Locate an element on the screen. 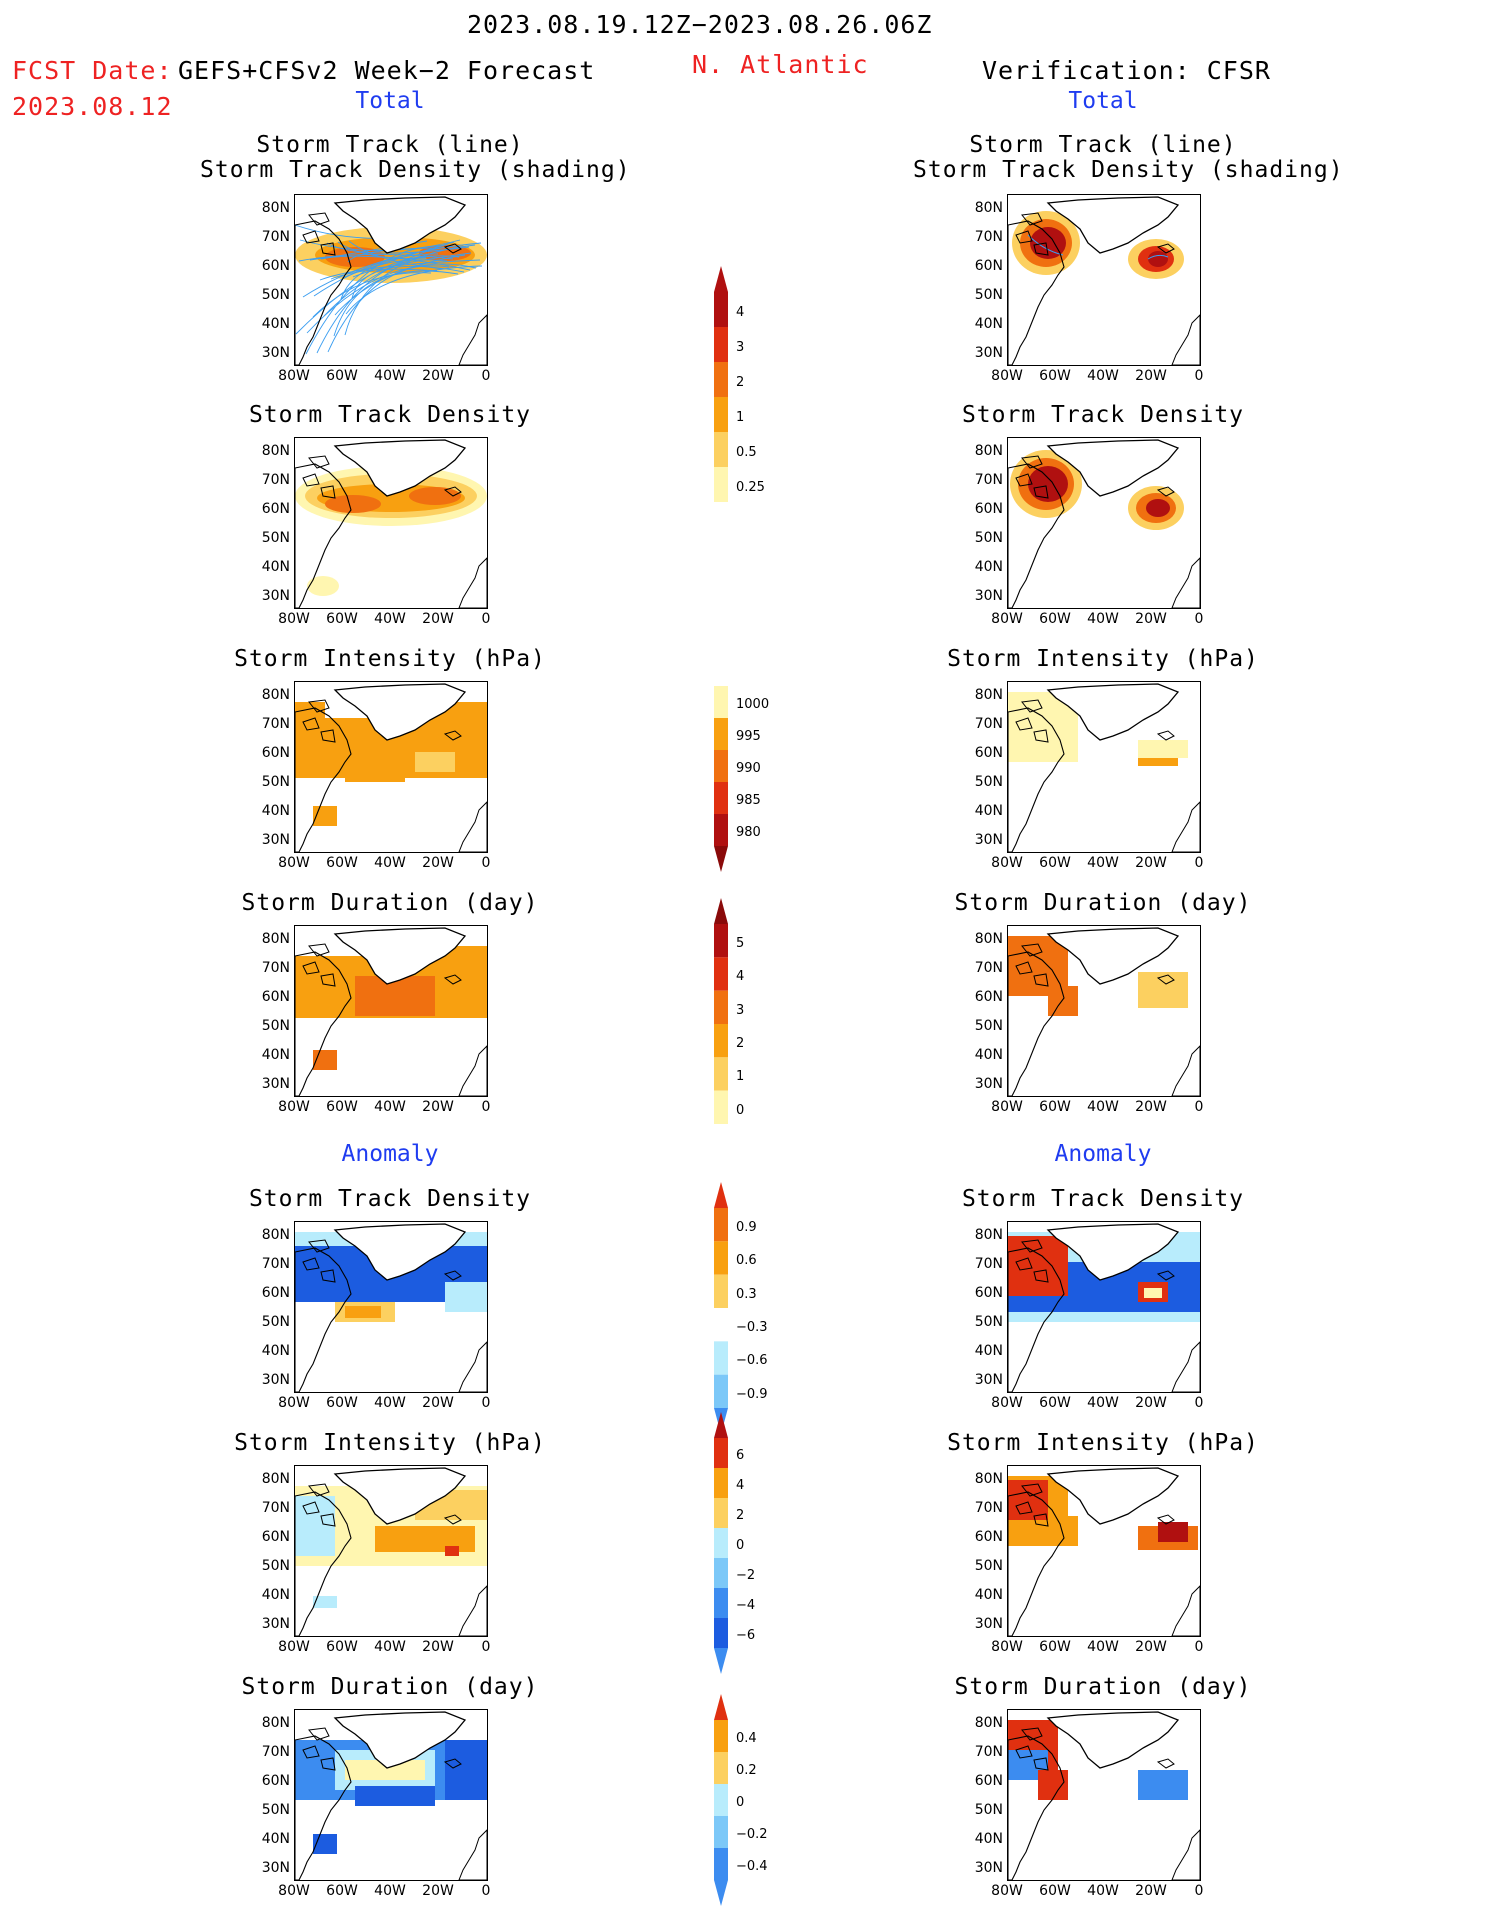 This screenshot has height=1925, width=1487. colorbar-label: −0.3 is located at coordinates (752, 1327).